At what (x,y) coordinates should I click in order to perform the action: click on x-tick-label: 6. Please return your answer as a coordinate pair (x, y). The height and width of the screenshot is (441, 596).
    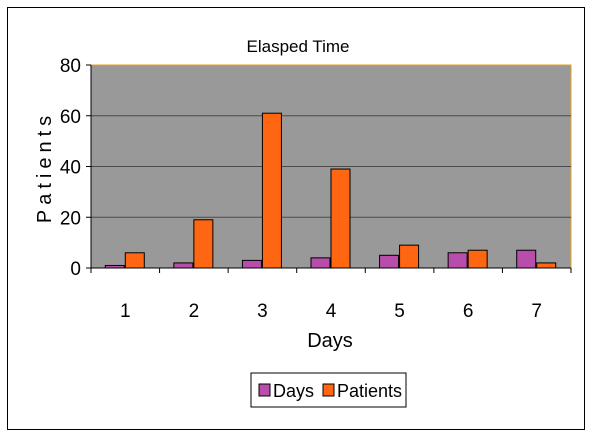
    Looking at the image, I should click on (468, 311).